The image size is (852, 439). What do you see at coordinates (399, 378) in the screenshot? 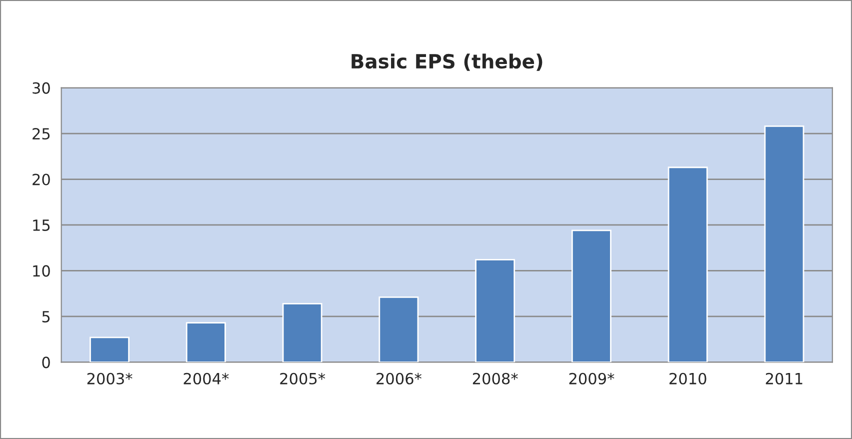
I see `x-tick-label: 2006*` at bounding box center [399, 378].